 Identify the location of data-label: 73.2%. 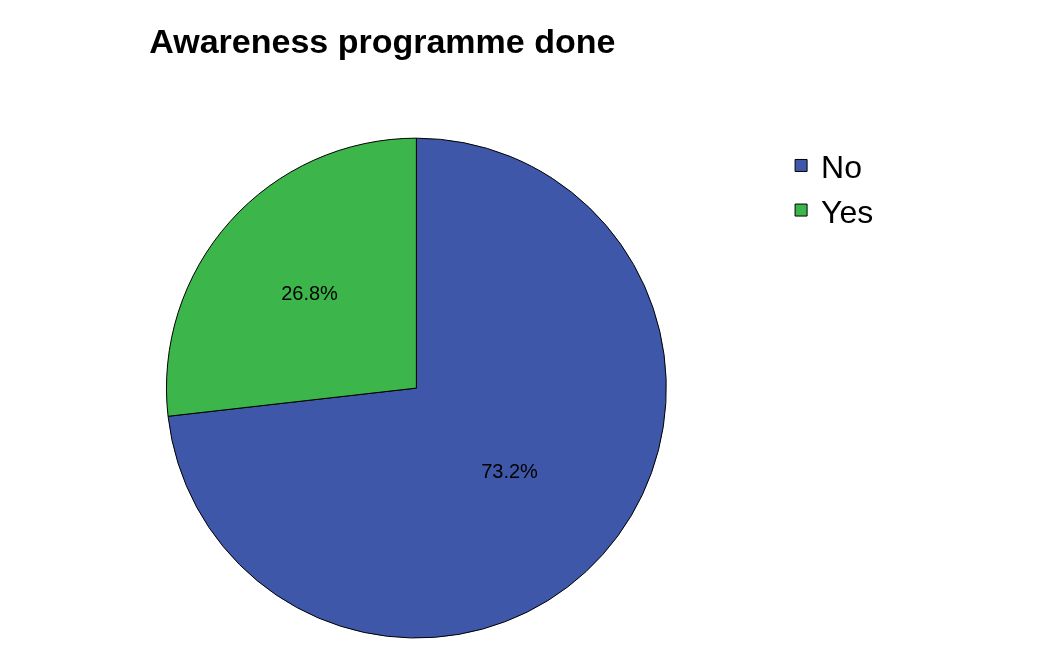
(510, 471).